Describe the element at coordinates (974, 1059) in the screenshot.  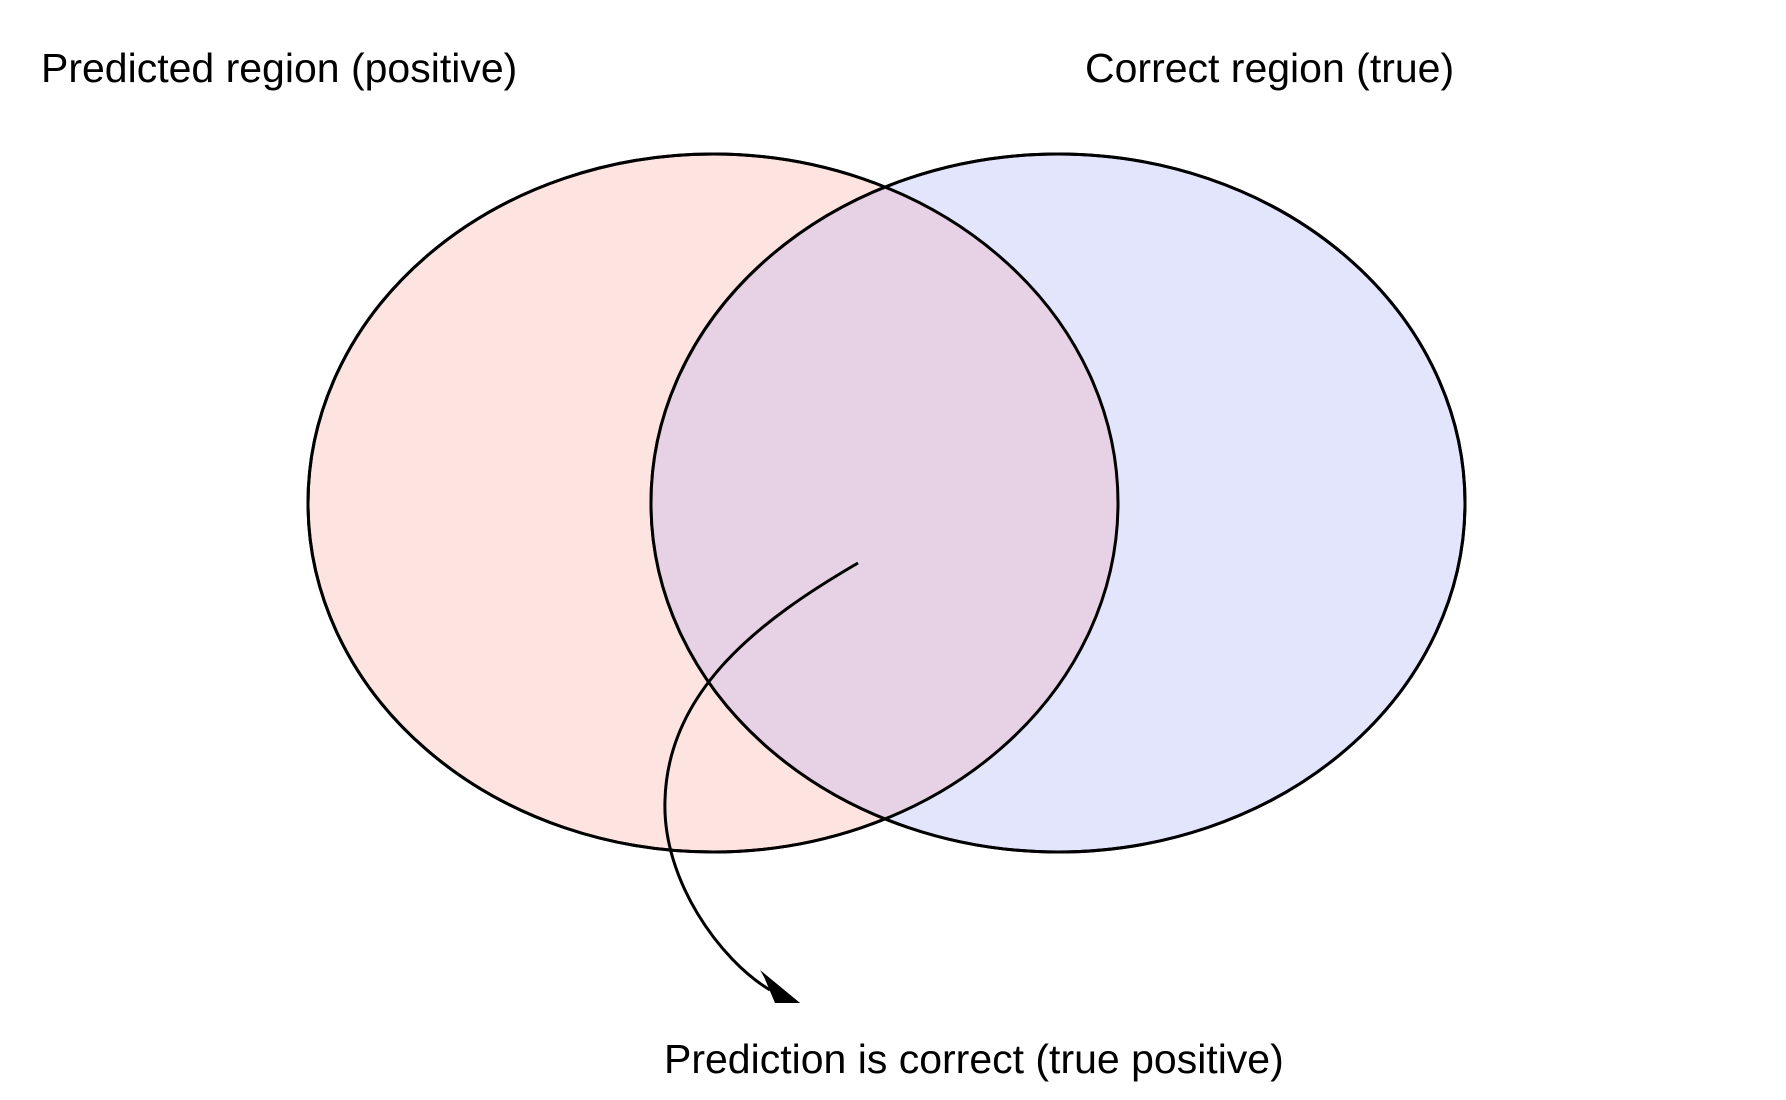
I see `intersection-note-label: Prediction is correct (true positive)` at that location.